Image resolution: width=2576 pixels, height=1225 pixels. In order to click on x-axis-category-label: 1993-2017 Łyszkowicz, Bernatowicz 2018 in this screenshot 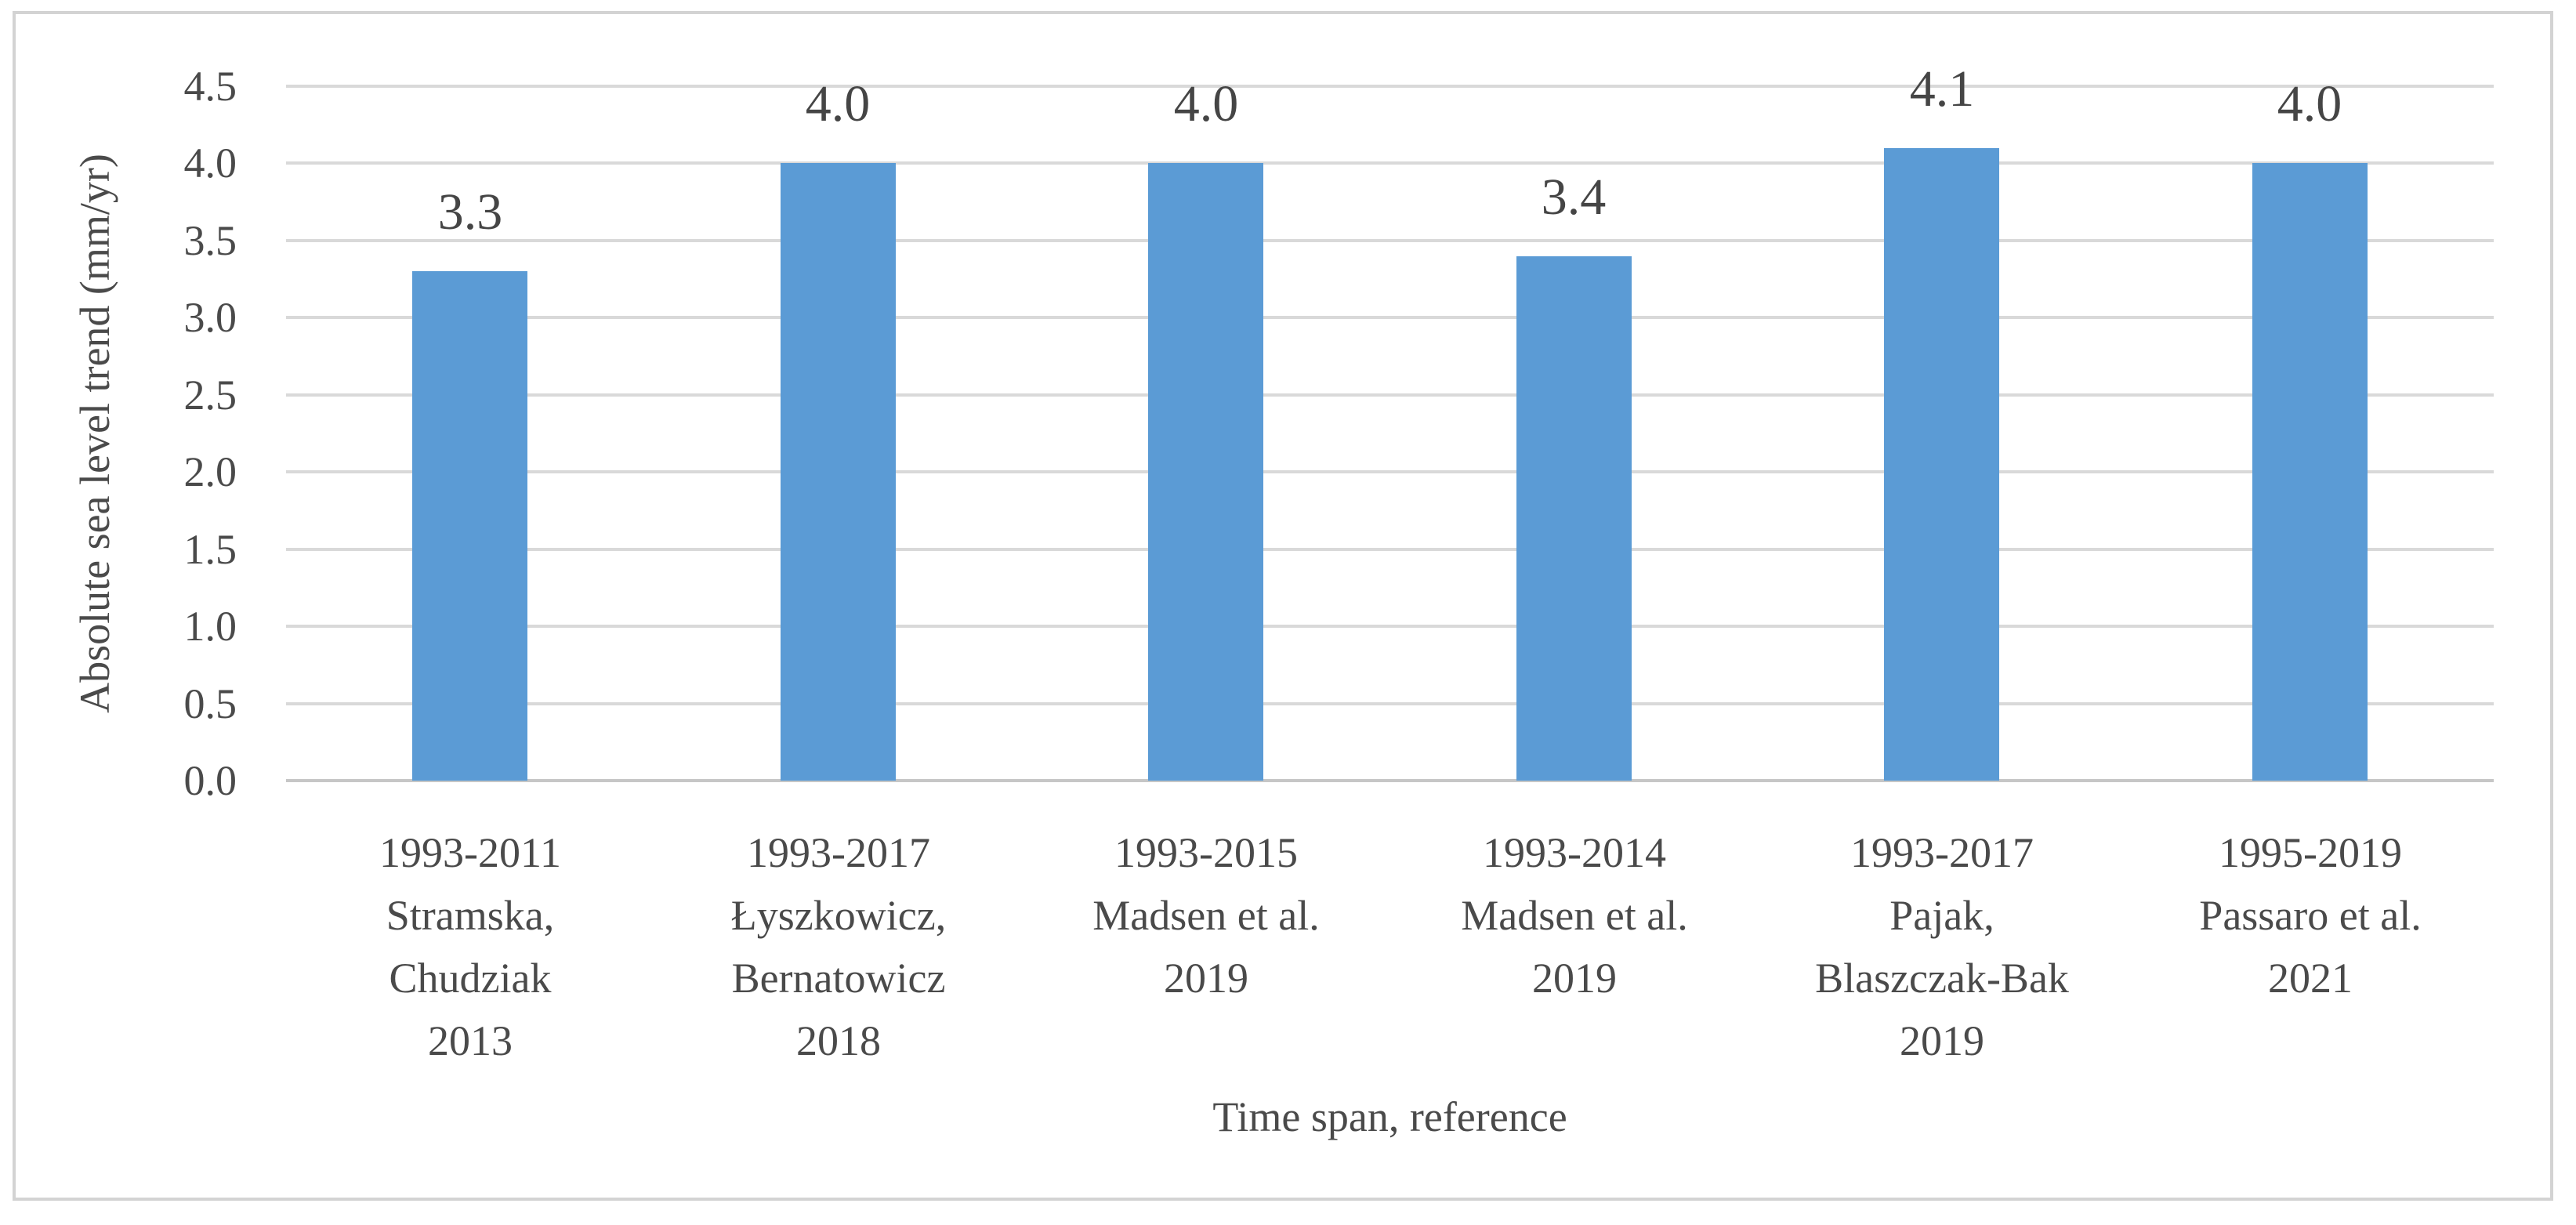, I will do `click(838, 946)`.